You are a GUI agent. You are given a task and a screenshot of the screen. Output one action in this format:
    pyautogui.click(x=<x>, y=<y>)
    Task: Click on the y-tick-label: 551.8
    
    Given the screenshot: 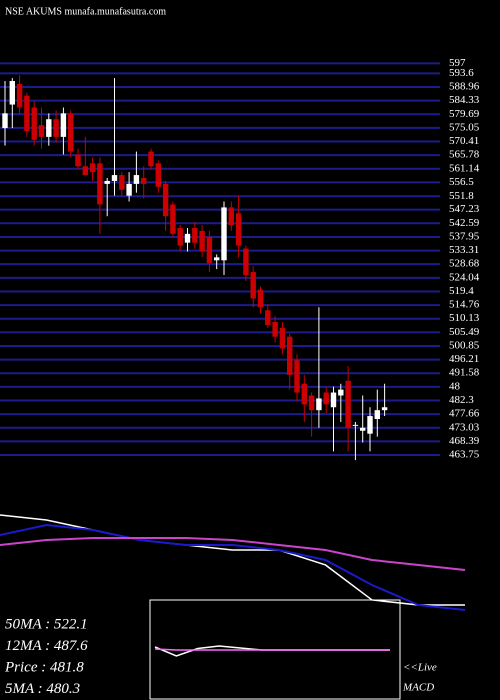 What is the action you would take?
    pyautogui.click(x=461, y=196)
    